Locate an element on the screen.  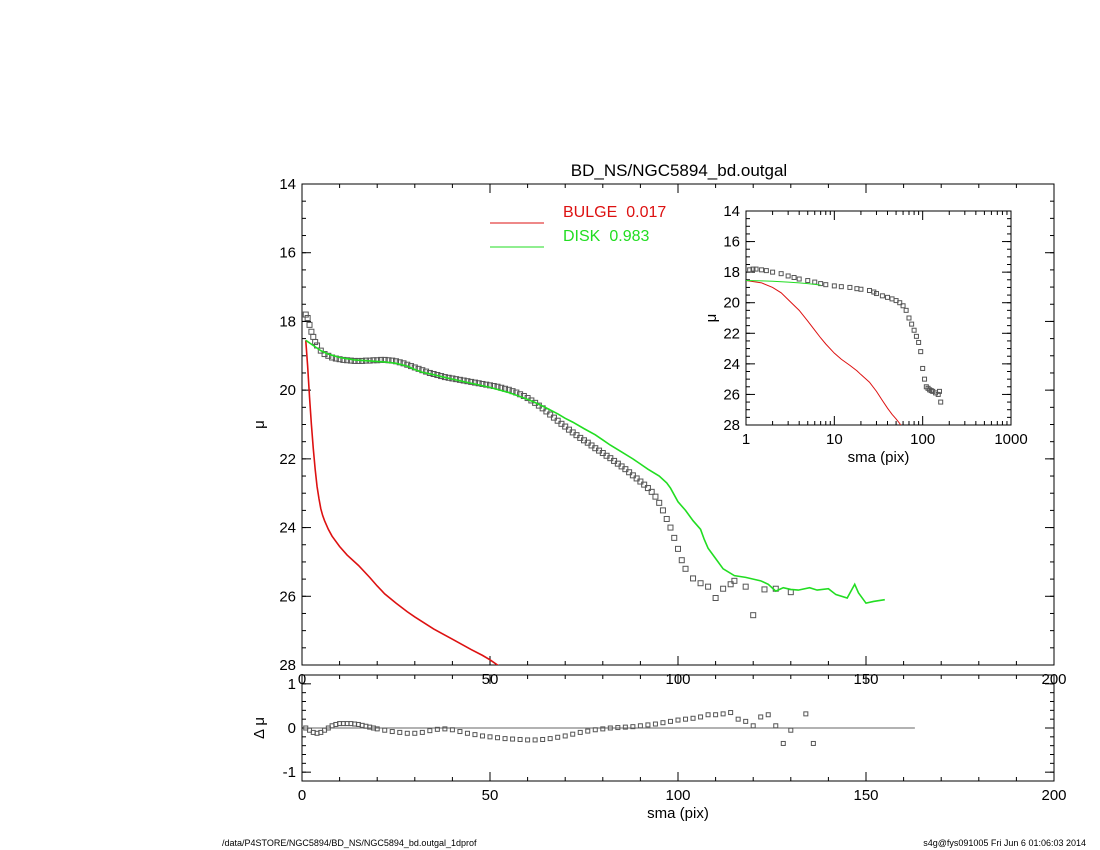
inset-ylabel: μ is located at coordinates (711, 318).